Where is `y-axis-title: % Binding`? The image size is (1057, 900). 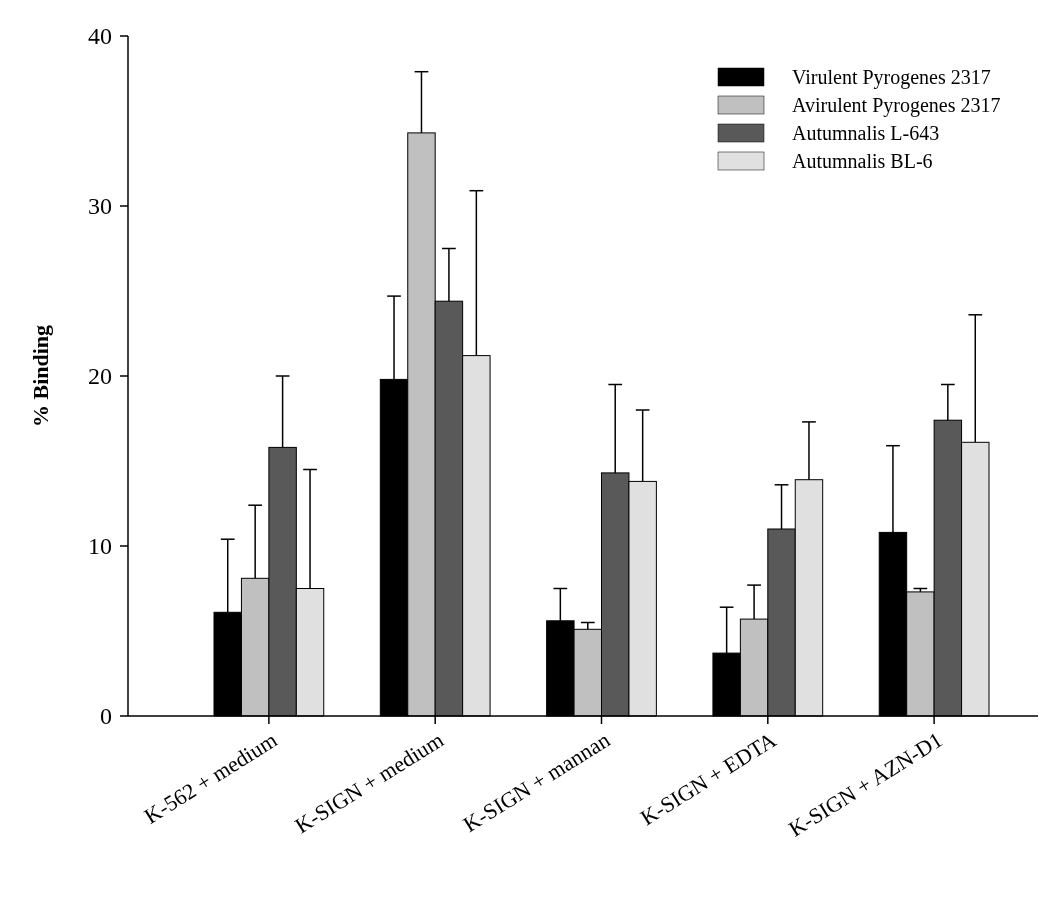 y-axis-title: % Binding is located at coordinates (40, 376).